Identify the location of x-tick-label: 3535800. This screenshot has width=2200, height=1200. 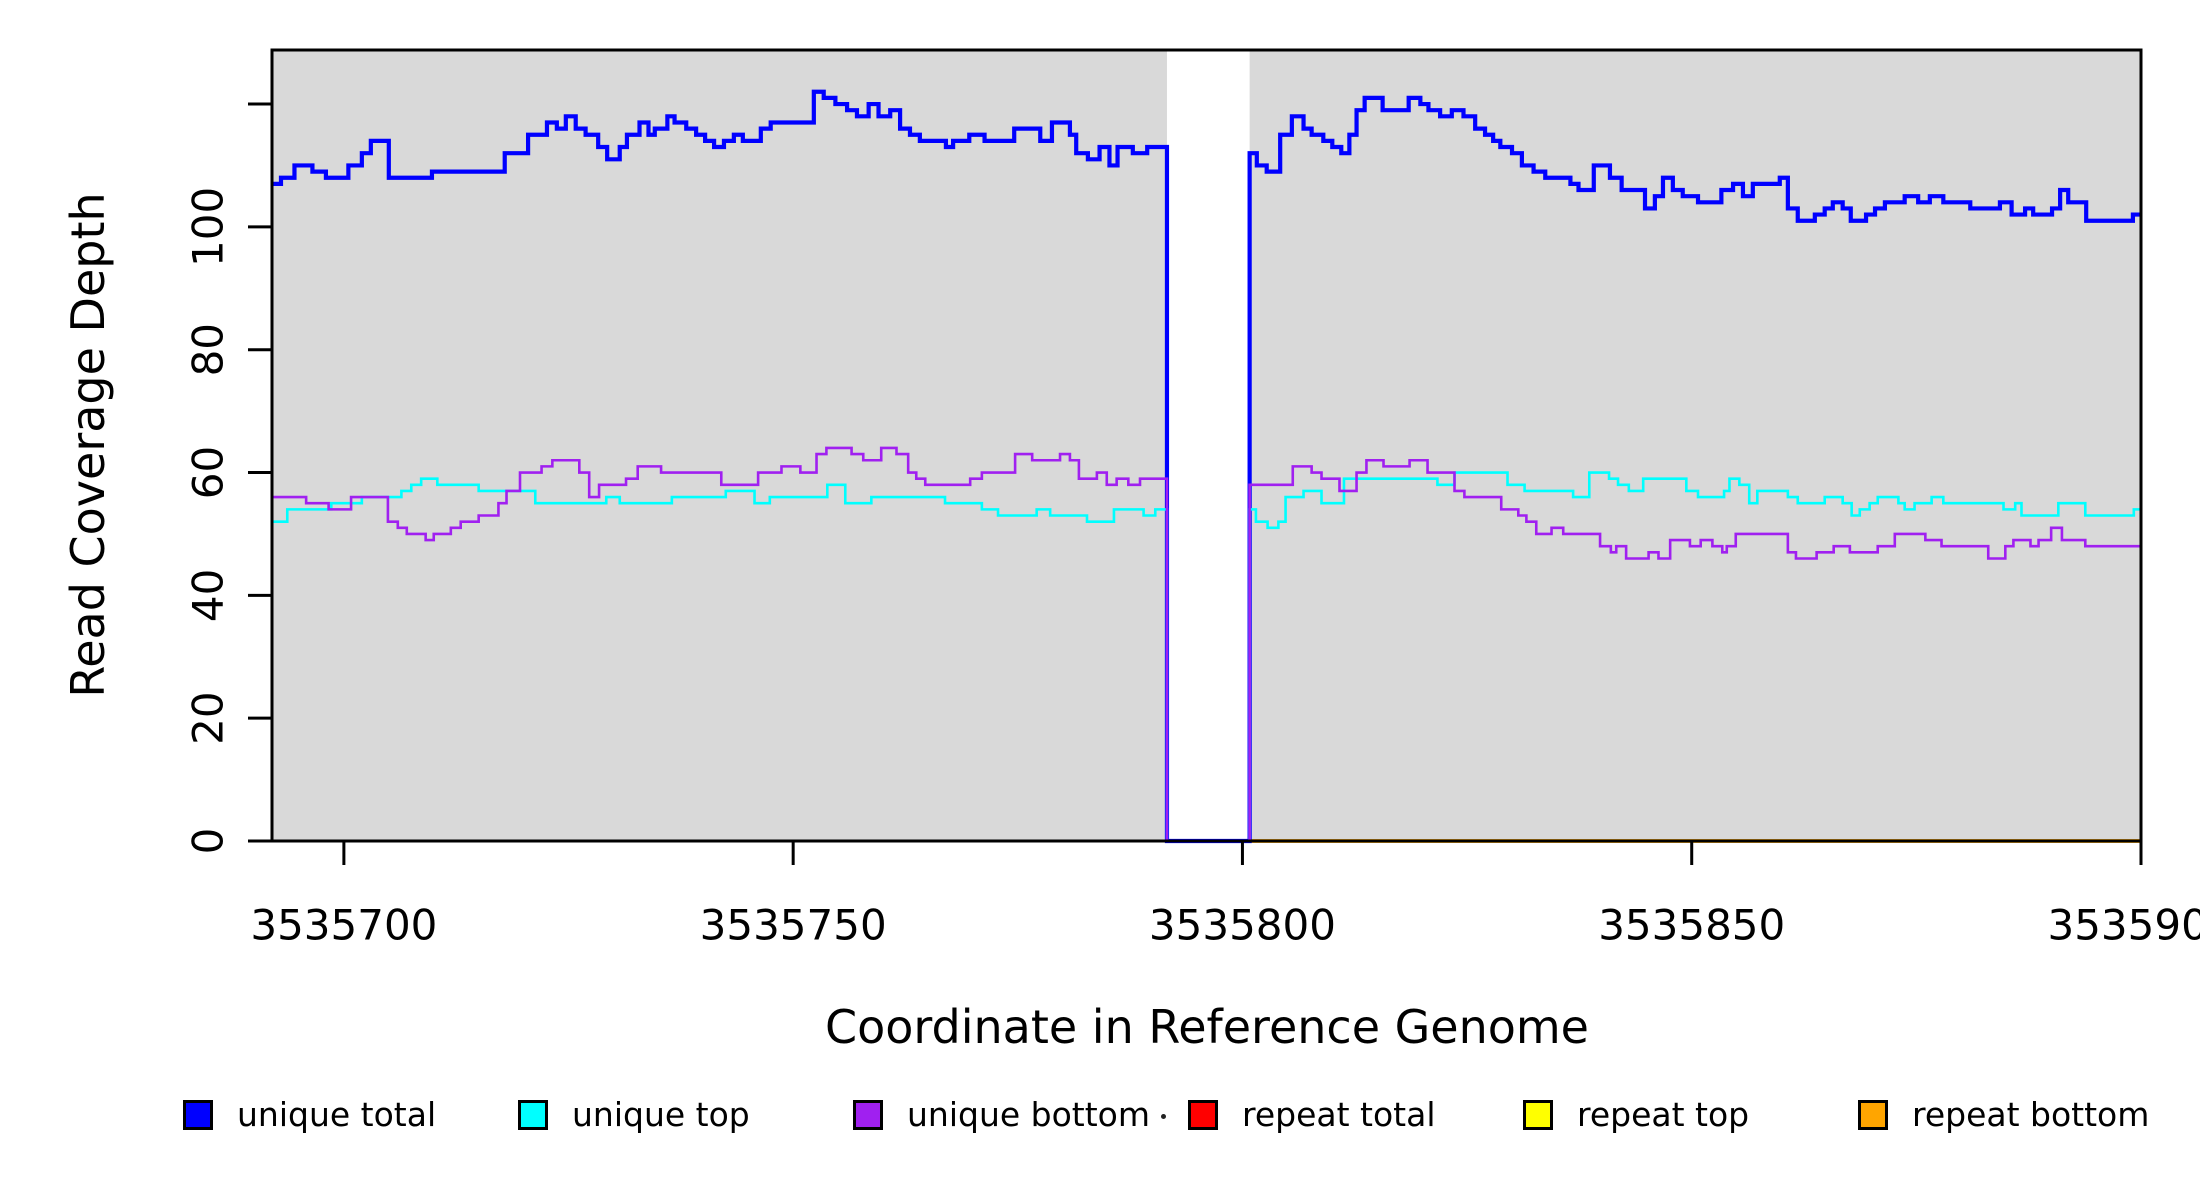
(1242, 925).